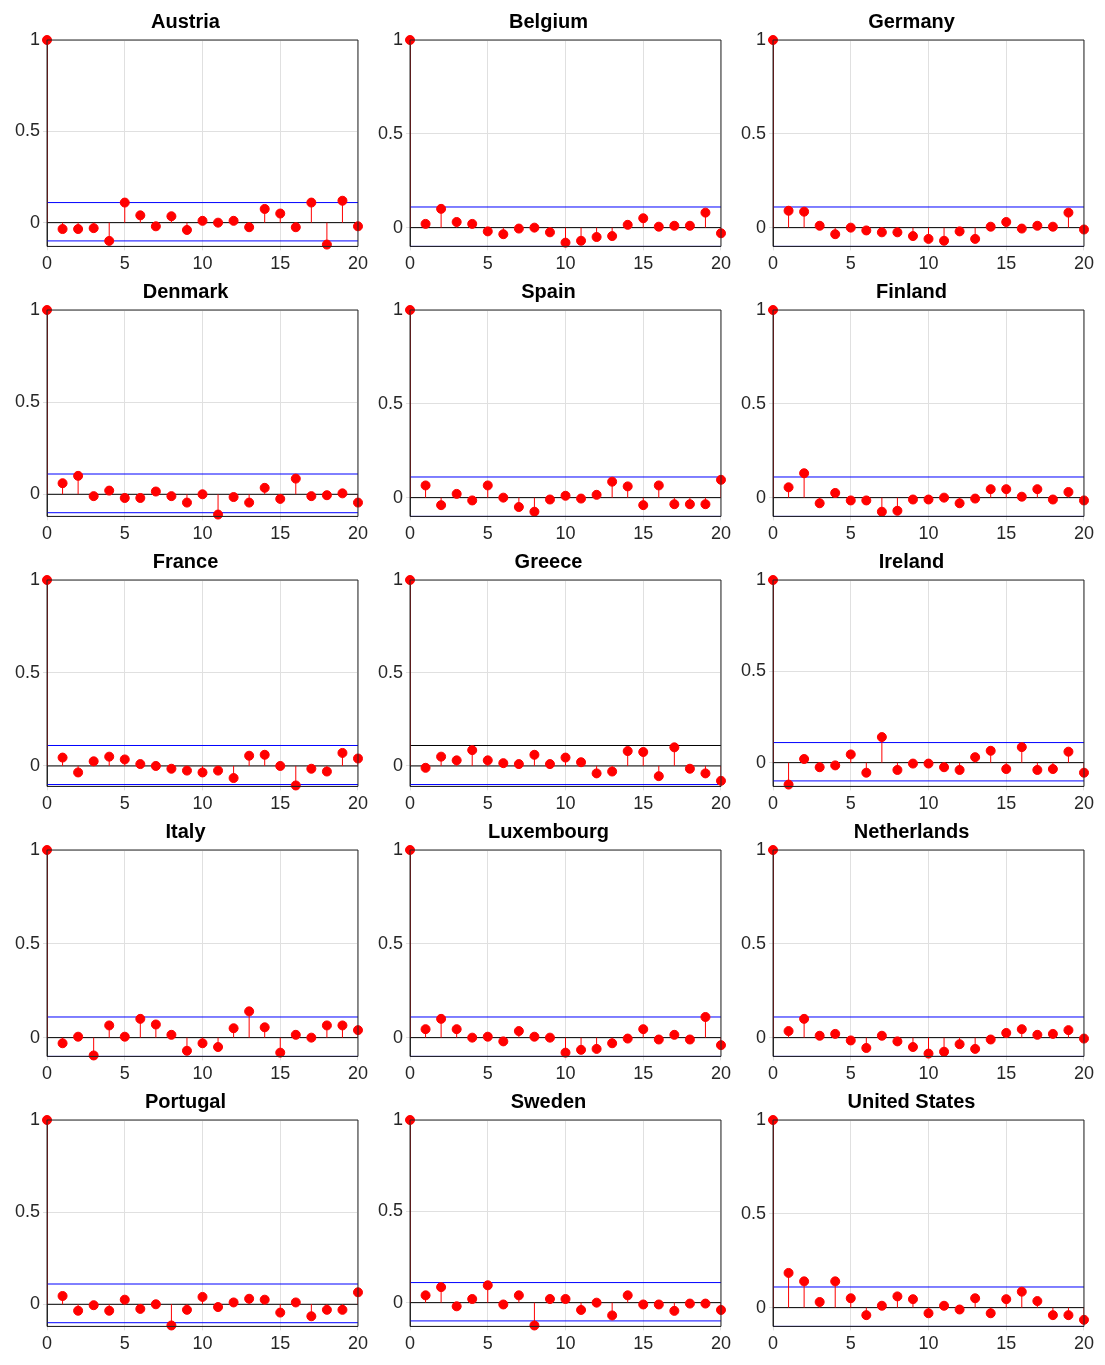  Describe the element at coordinates (911, 560) in the screenshot. I see `chart-title: Ireland` at that location.